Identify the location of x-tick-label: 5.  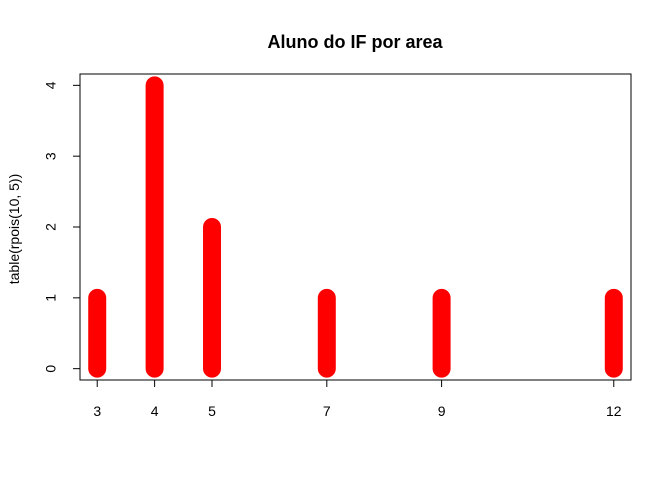
(212, 411).